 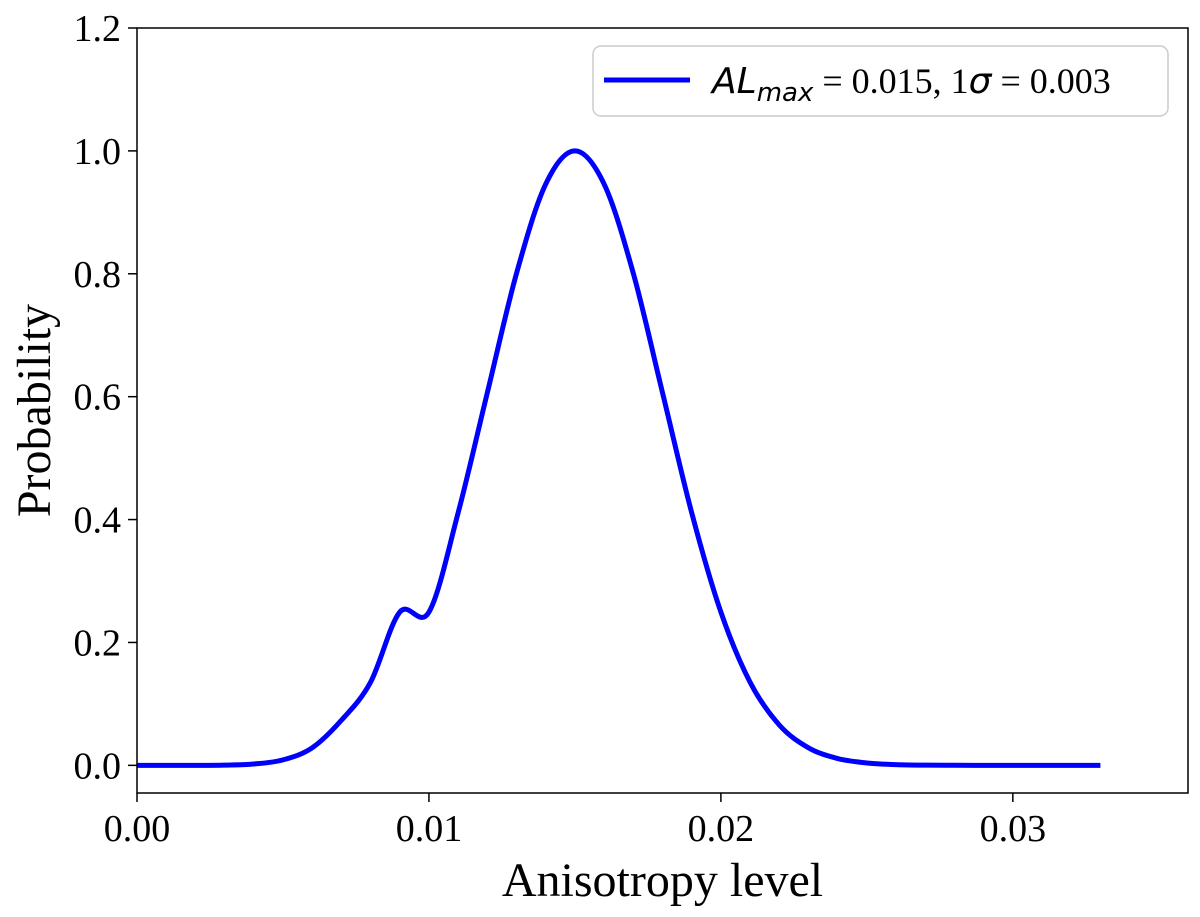 What do you see at coordinates (785, 93) in the screenshot?
I see `legend-subscript: max` at bounding box center [785, 93].